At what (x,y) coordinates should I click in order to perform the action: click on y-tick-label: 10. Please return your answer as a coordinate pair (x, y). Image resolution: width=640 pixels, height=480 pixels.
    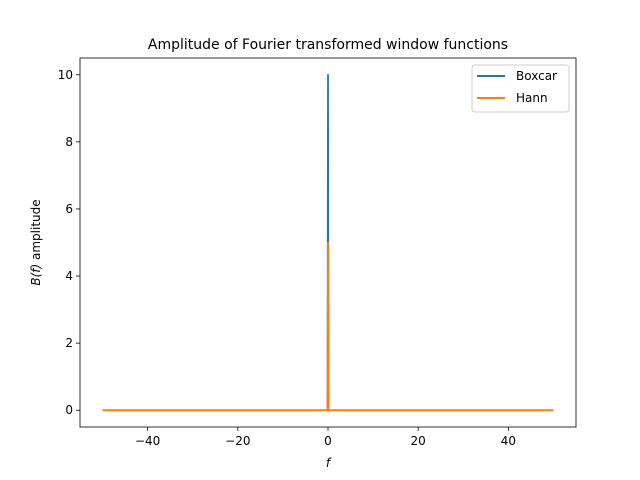
    Looking at the image, I should click on (65, 75).